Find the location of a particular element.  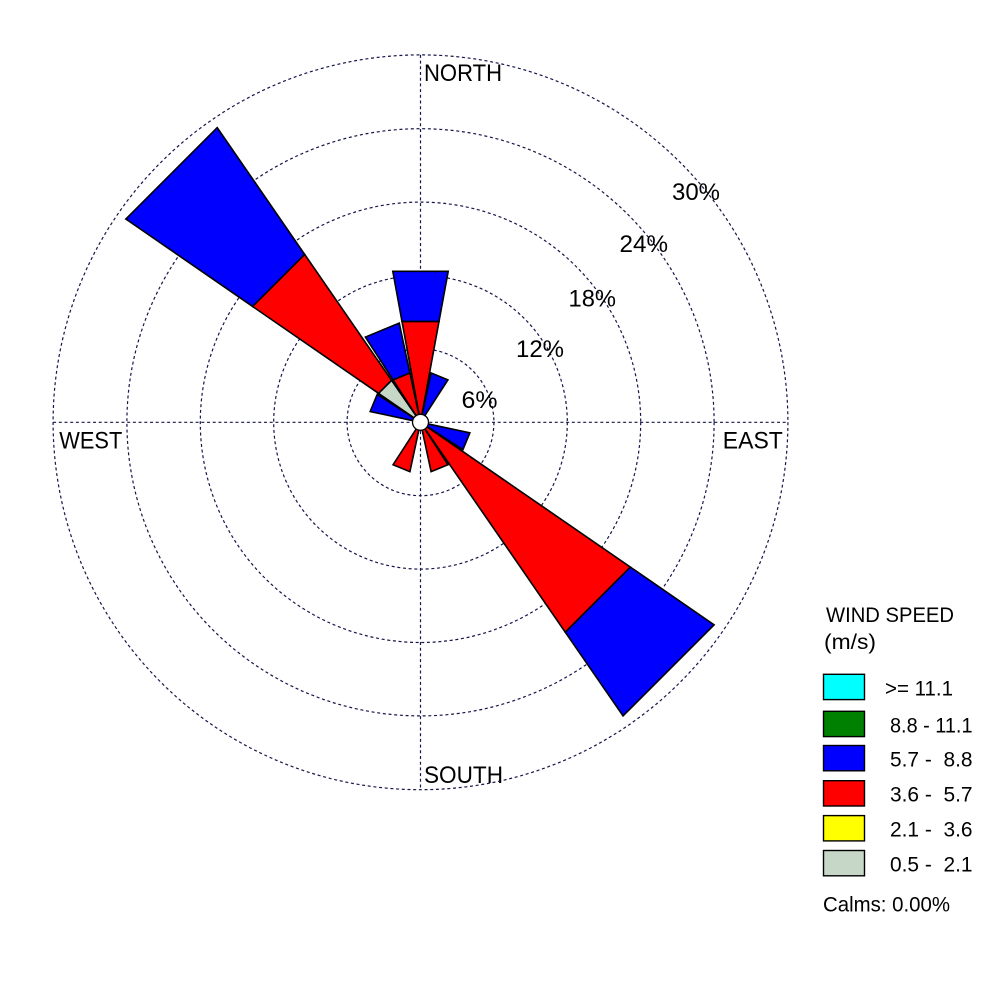

svg-text: Calms: 0.00% is located at coordinates (886, 904).